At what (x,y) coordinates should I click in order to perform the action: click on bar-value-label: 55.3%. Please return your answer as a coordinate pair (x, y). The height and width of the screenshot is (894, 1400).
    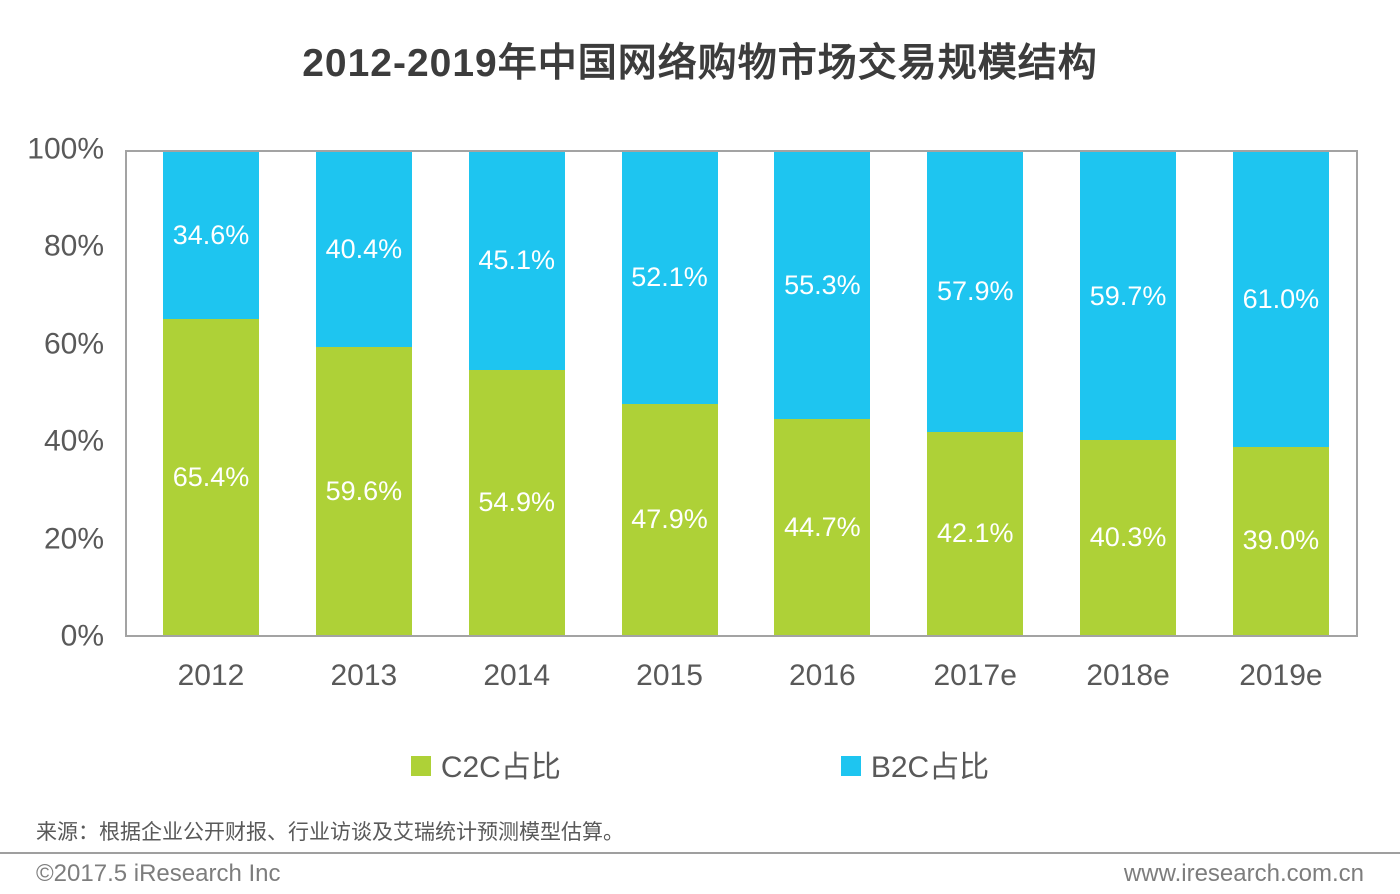
    Looking at the image, I should click on (822, 285).